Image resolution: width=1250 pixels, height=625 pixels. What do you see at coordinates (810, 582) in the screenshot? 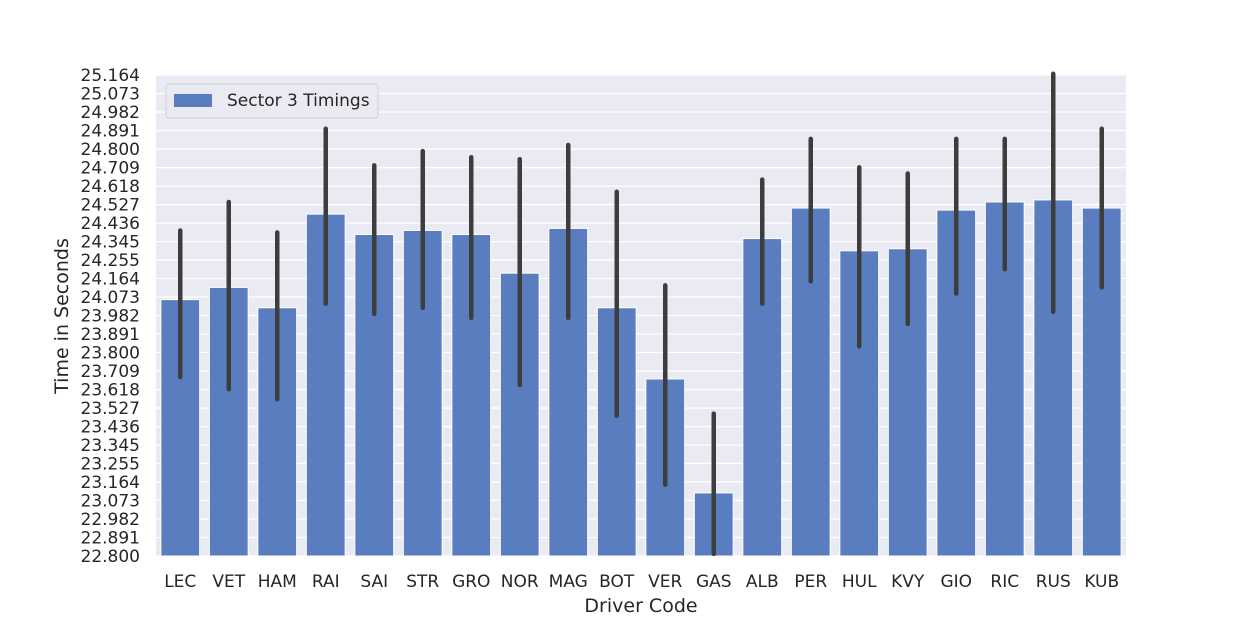
I see `x-tick-label: PER` at bounding box center [810, 582].